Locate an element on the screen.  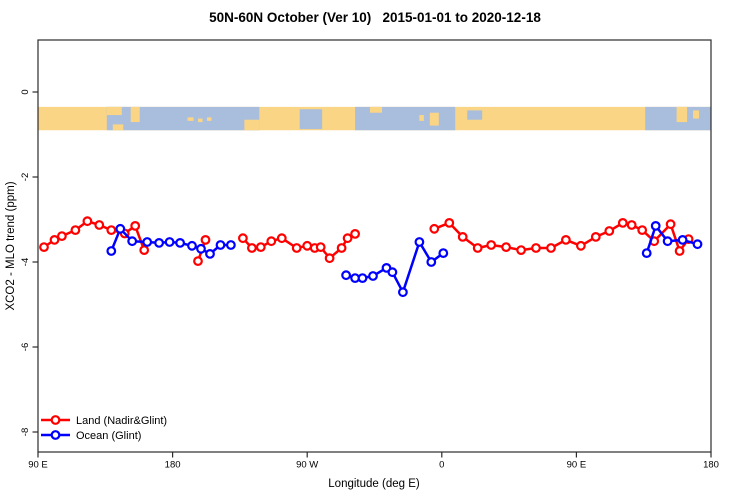
x-tick-label: 0 is located at coordinates (441, 465).